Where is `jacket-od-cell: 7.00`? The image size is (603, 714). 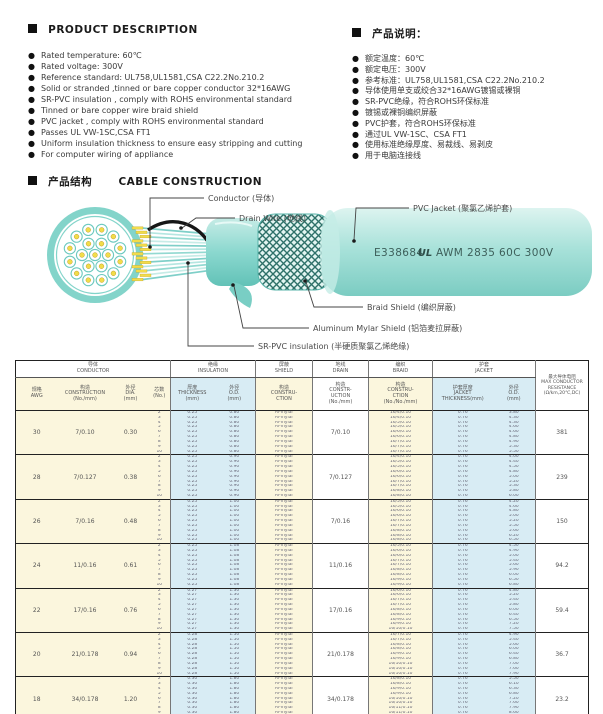
jacket-od-cell: 7.00 is located at coordinates (514, 664).